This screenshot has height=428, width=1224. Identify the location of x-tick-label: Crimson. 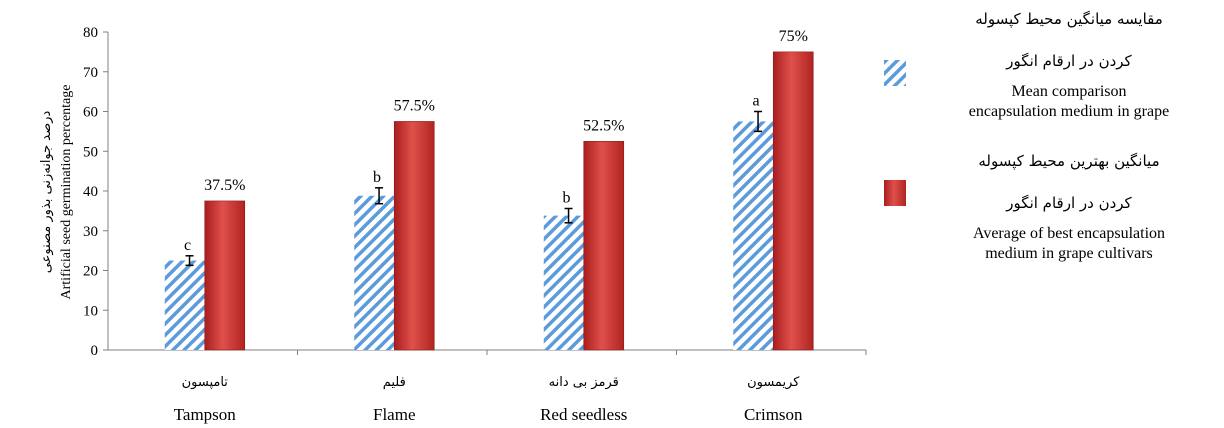
(773, 414).